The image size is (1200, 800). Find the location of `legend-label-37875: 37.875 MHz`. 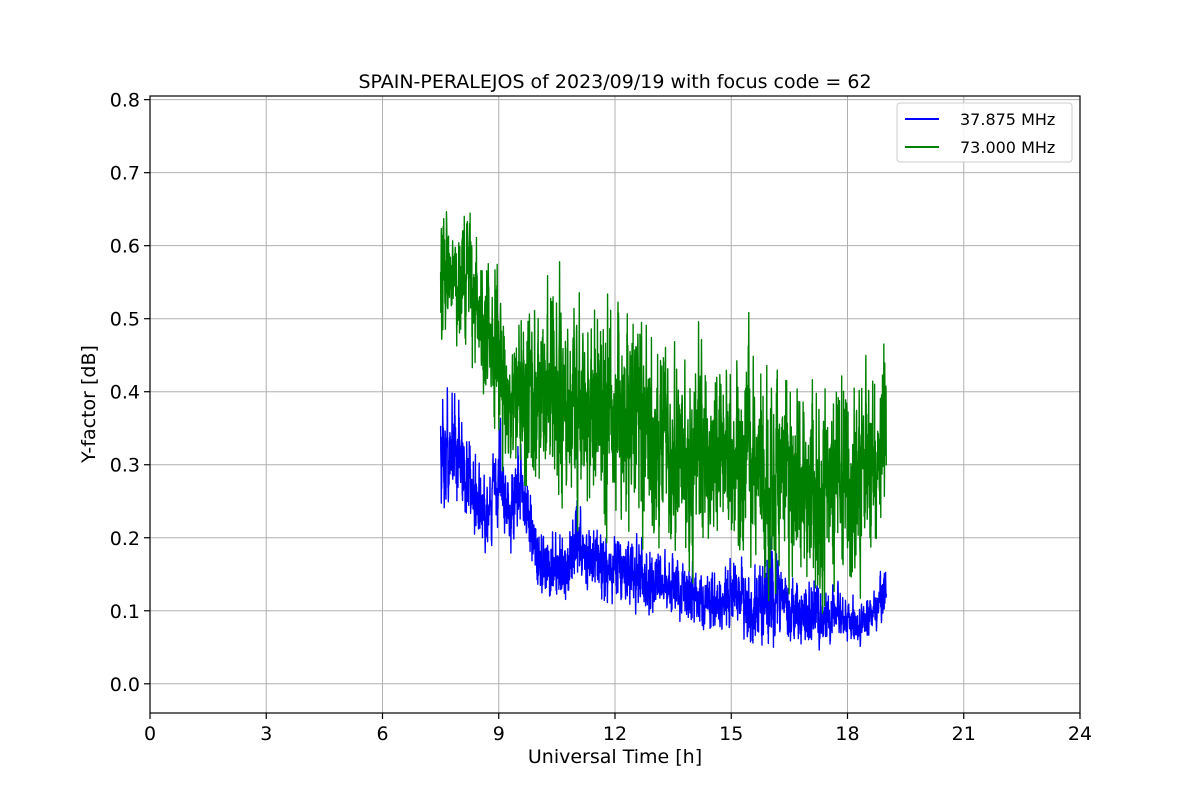

legend-label-37875: 37.875 MHz is located at coordinates (1007, 119).